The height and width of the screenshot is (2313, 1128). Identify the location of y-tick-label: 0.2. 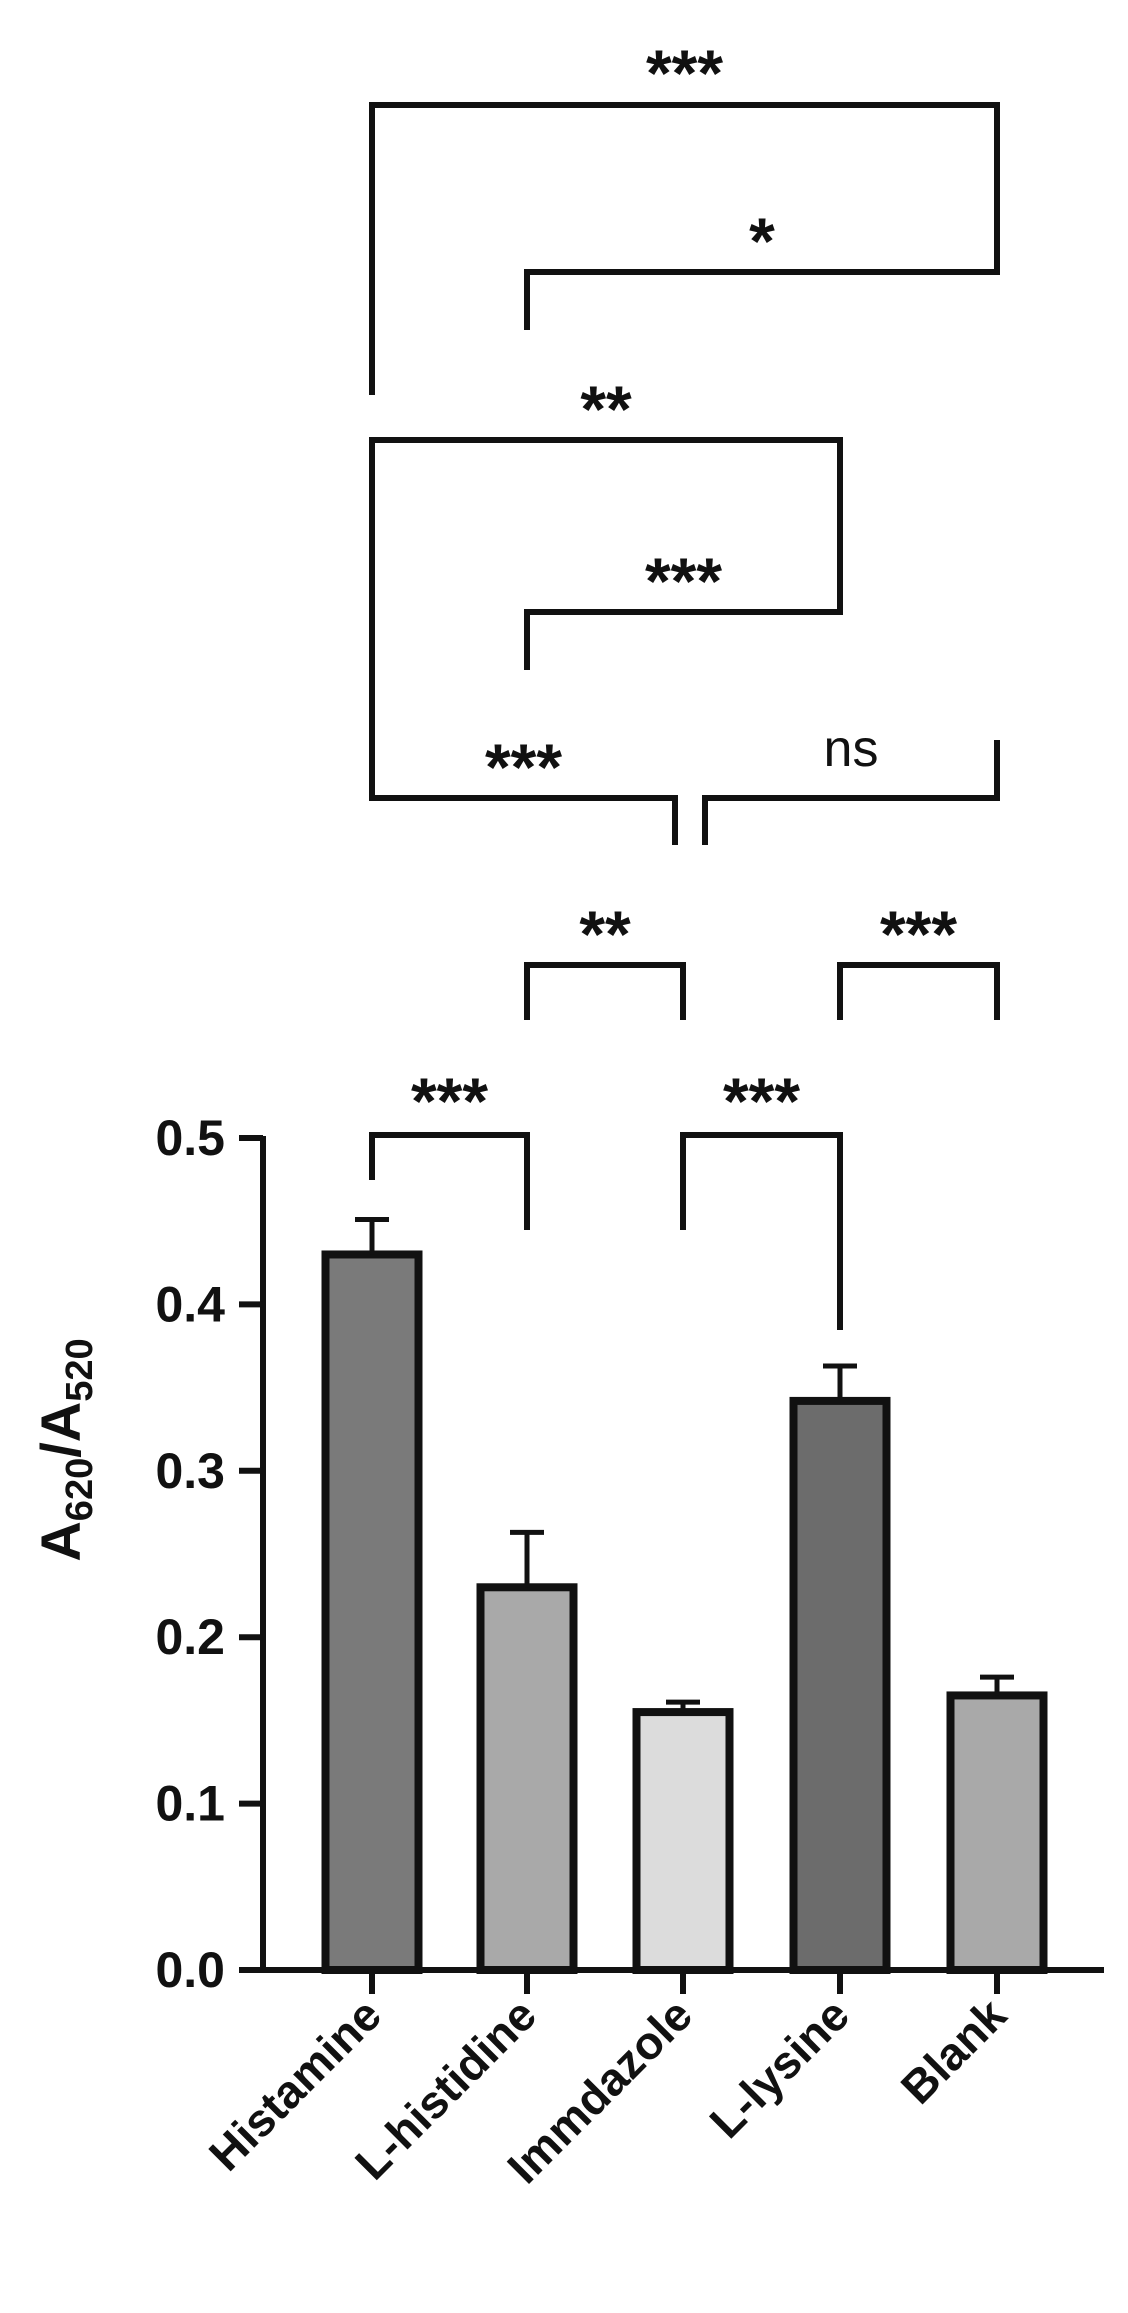
(190, 1637).